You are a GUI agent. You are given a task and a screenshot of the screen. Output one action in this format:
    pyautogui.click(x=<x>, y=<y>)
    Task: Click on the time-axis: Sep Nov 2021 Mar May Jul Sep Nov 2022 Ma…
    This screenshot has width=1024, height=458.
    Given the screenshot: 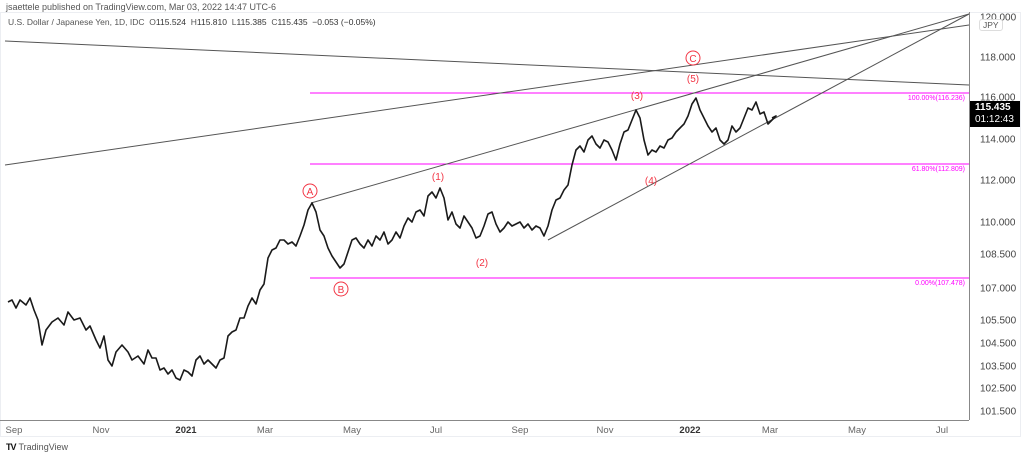 What is the action you would take?
    pyautogui.click(x=484, y=429)
    